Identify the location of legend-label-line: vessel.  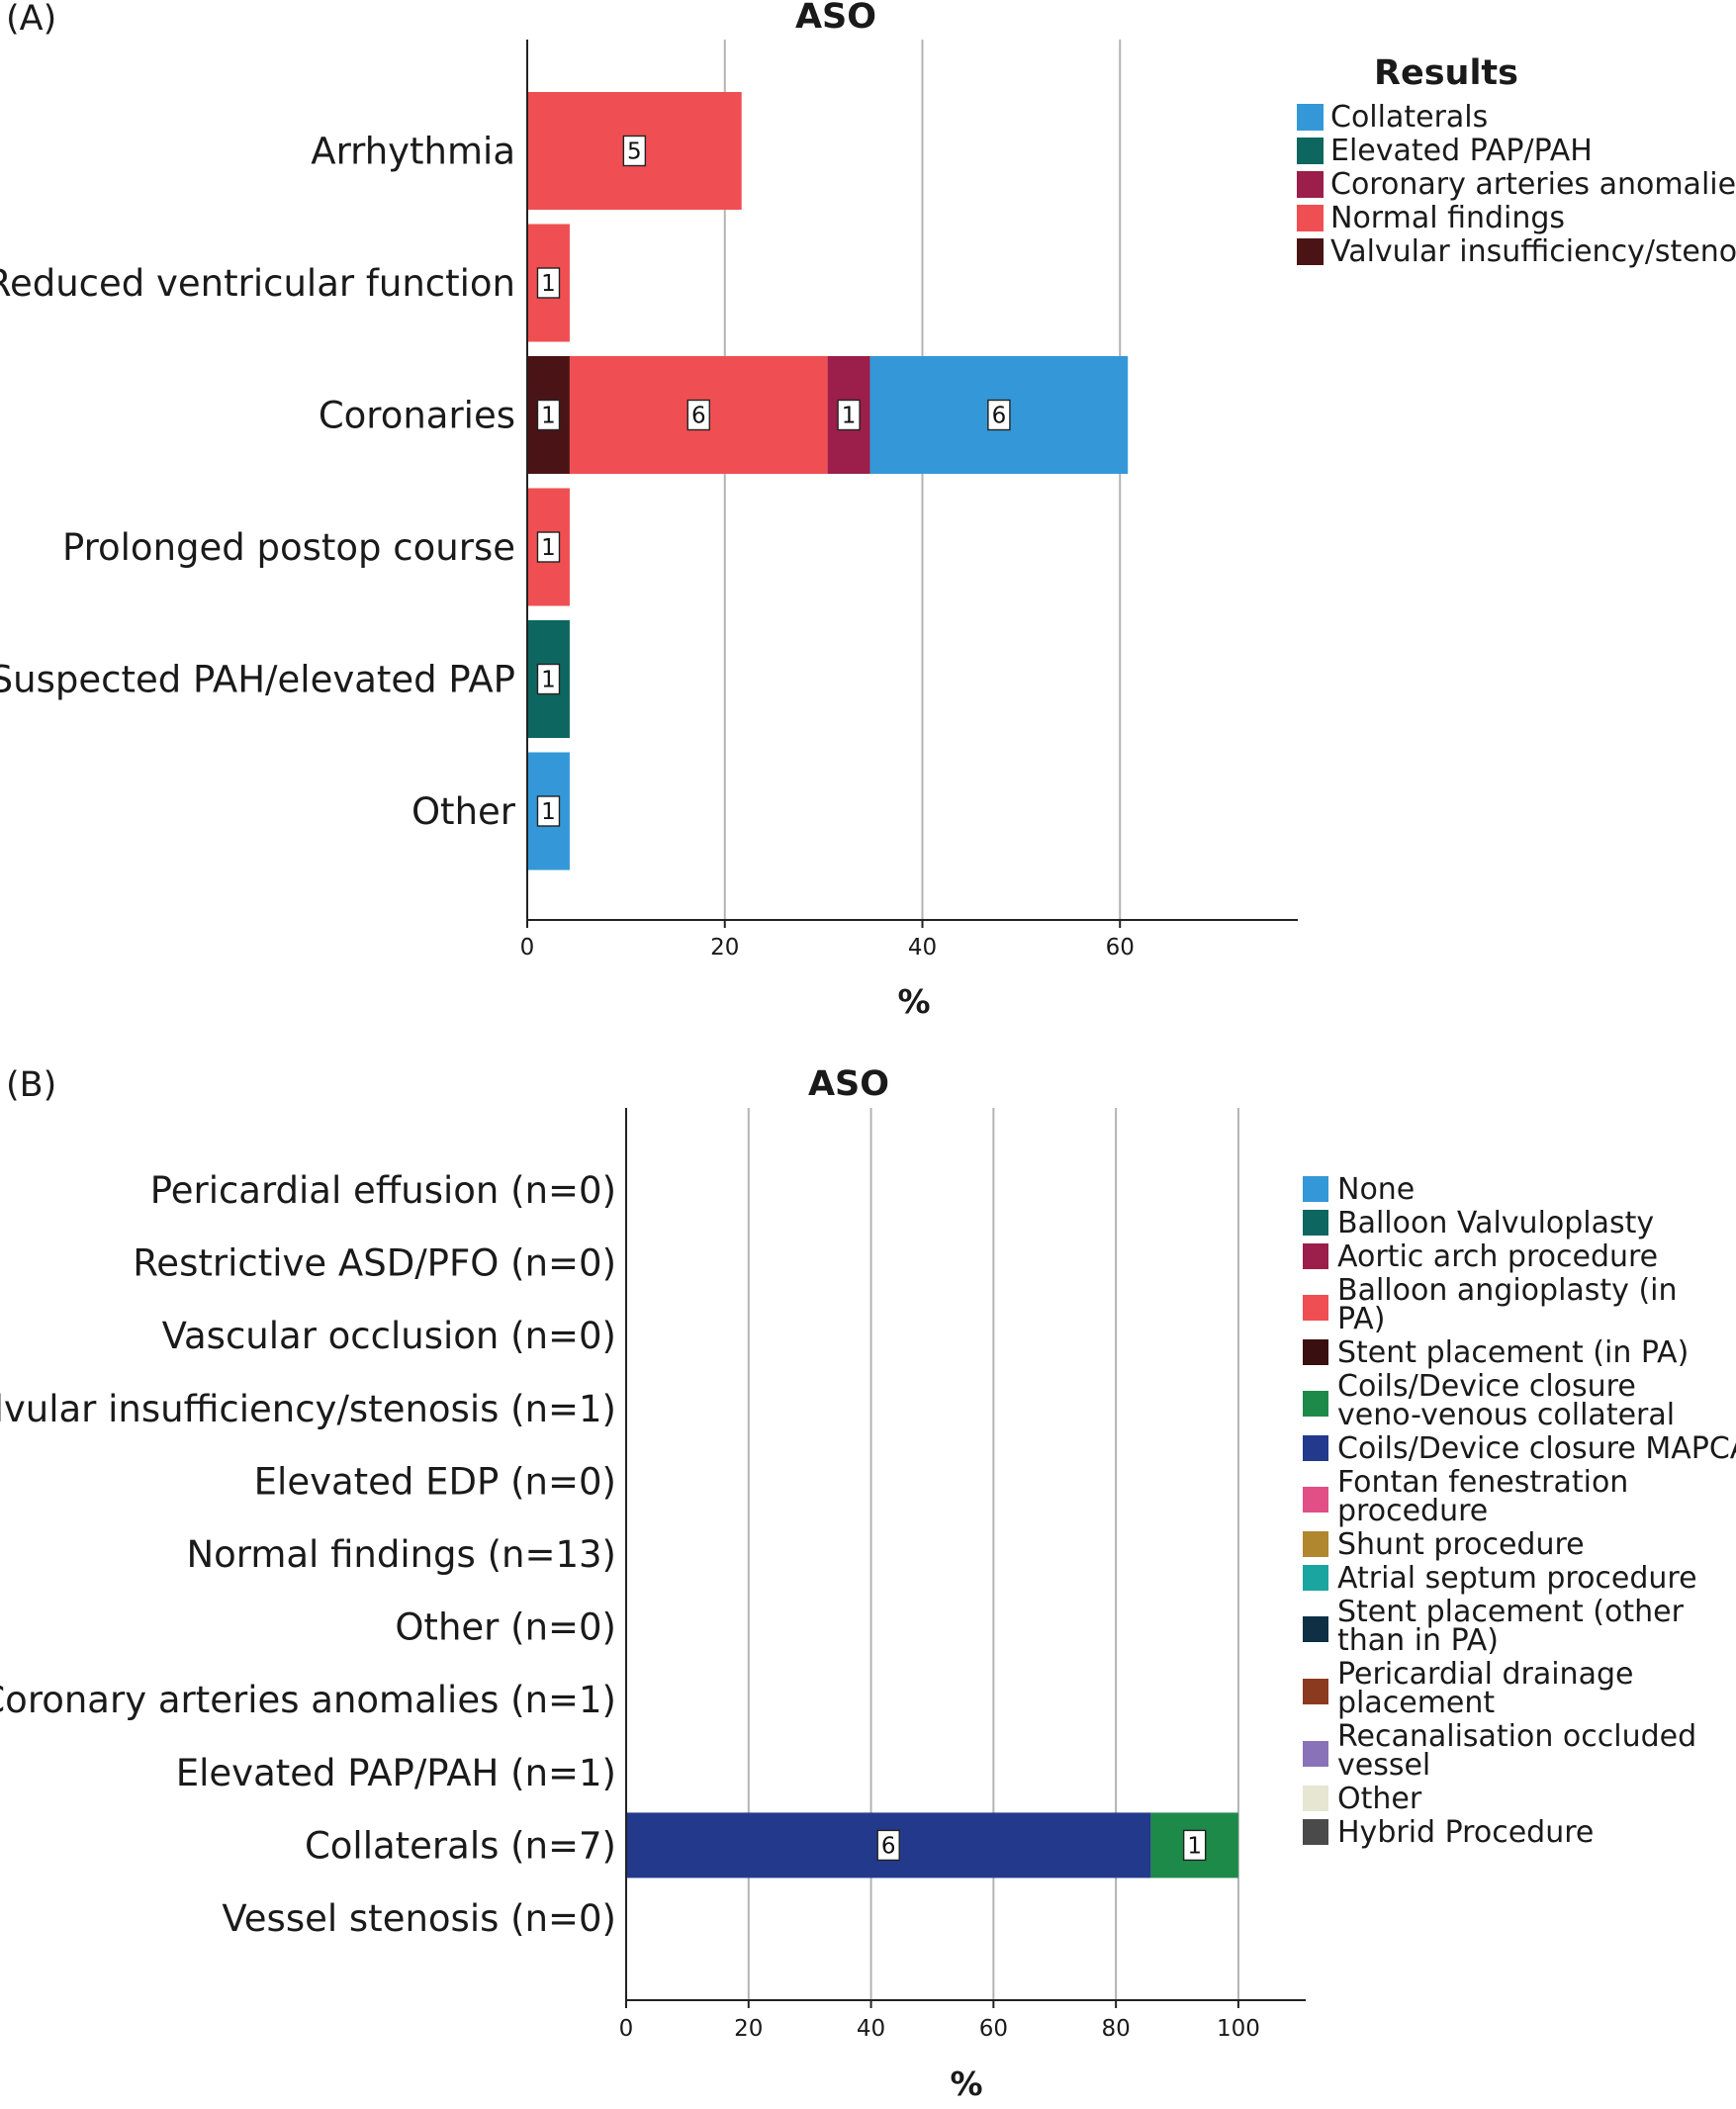
(1383, 1766).